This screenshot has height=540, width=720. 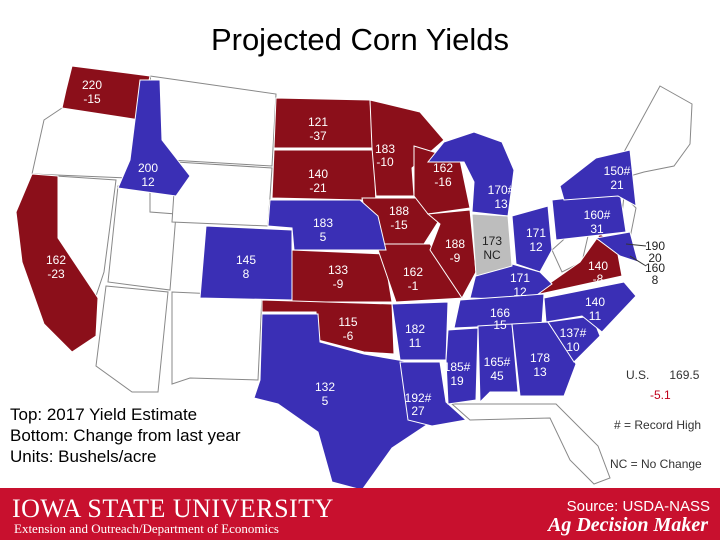 I want to click on label-mo-yield: 162, so click(x=413, y=272).